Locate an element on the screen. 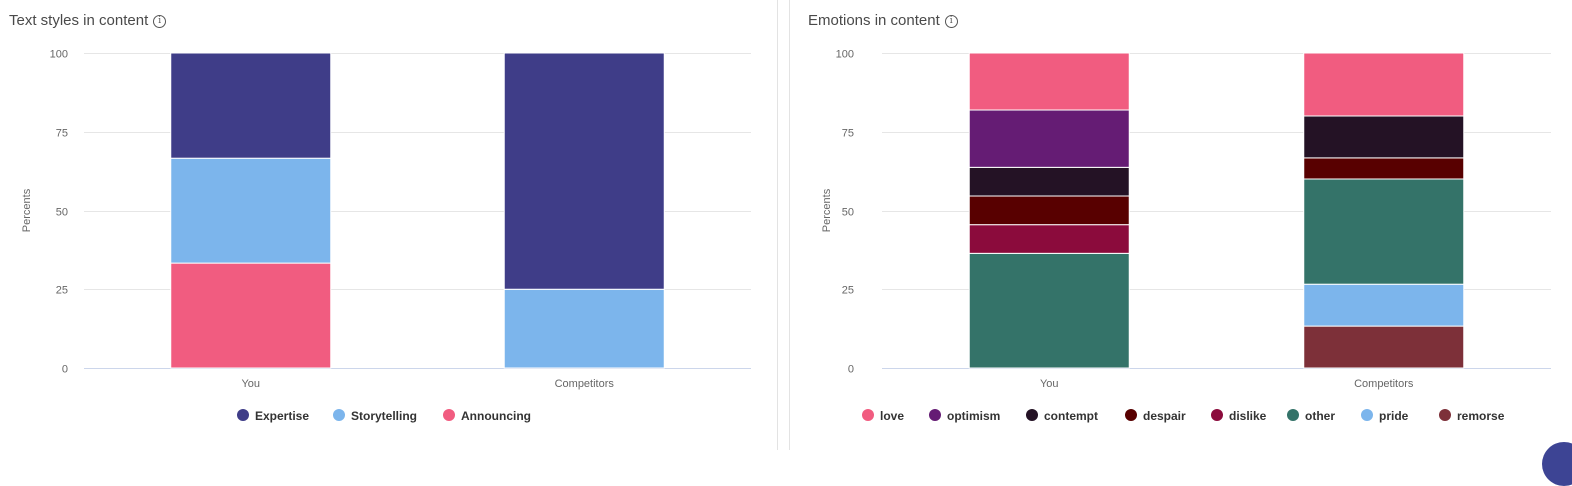  legend-label: despair is located at coordinates (1164, 416).